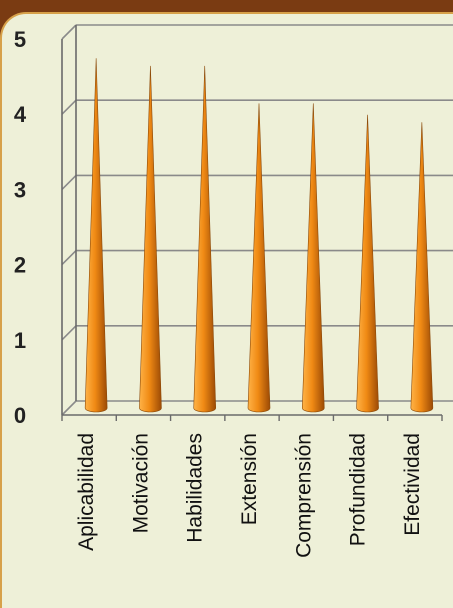 This screenshot has width=453, height=608. Describe the element at coordinates (86, 492) in the screenshot. I see `x-tick-label: Aplicabilidad` at that location.